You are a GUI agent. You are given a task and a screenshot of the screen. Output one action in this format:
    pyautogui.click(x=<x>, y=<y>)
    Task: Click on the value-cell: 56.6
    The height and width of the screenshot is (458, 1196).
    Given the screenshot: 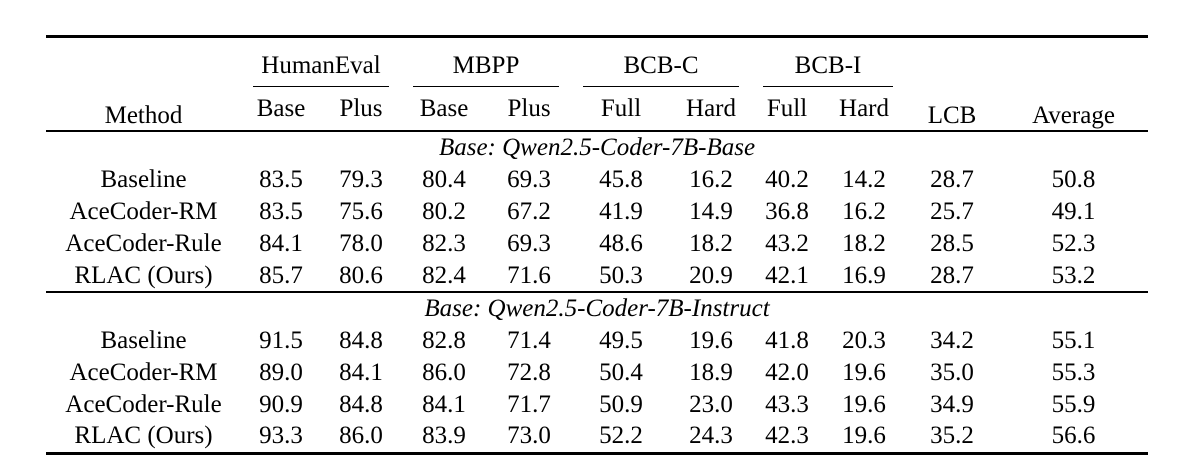 What is the action you would take?
    pyautogui.click(x=1073, y=436)
    